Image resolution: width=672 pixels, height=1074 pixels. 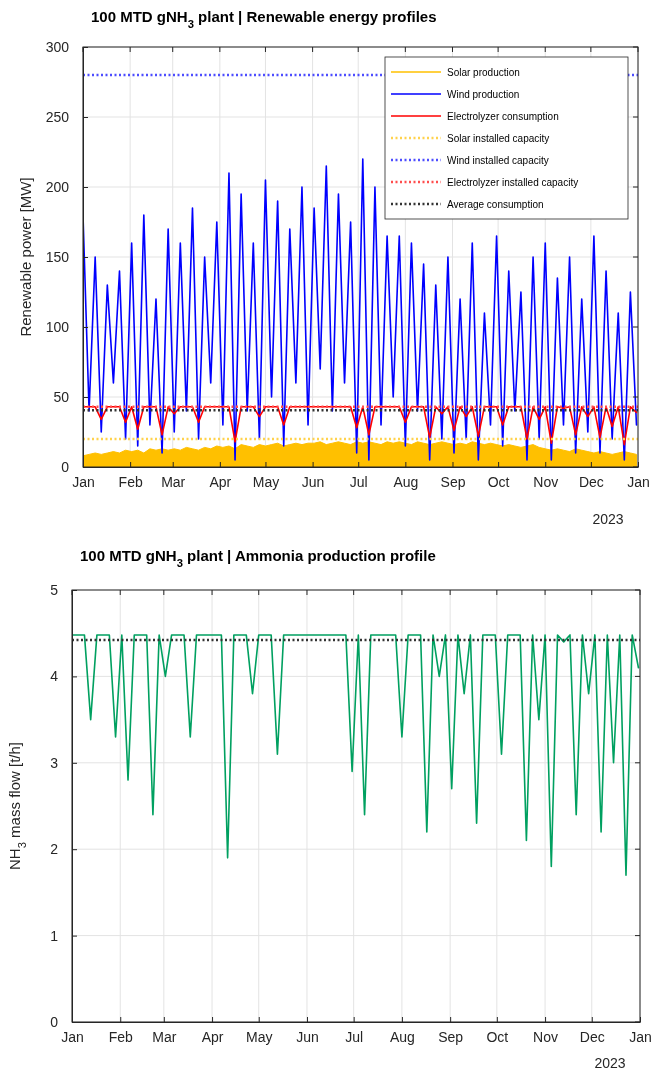 What do you see at coordinates (57, 46) in the screenshot?
I see `y-tick-label: 300` at bounding box center [57, 46].